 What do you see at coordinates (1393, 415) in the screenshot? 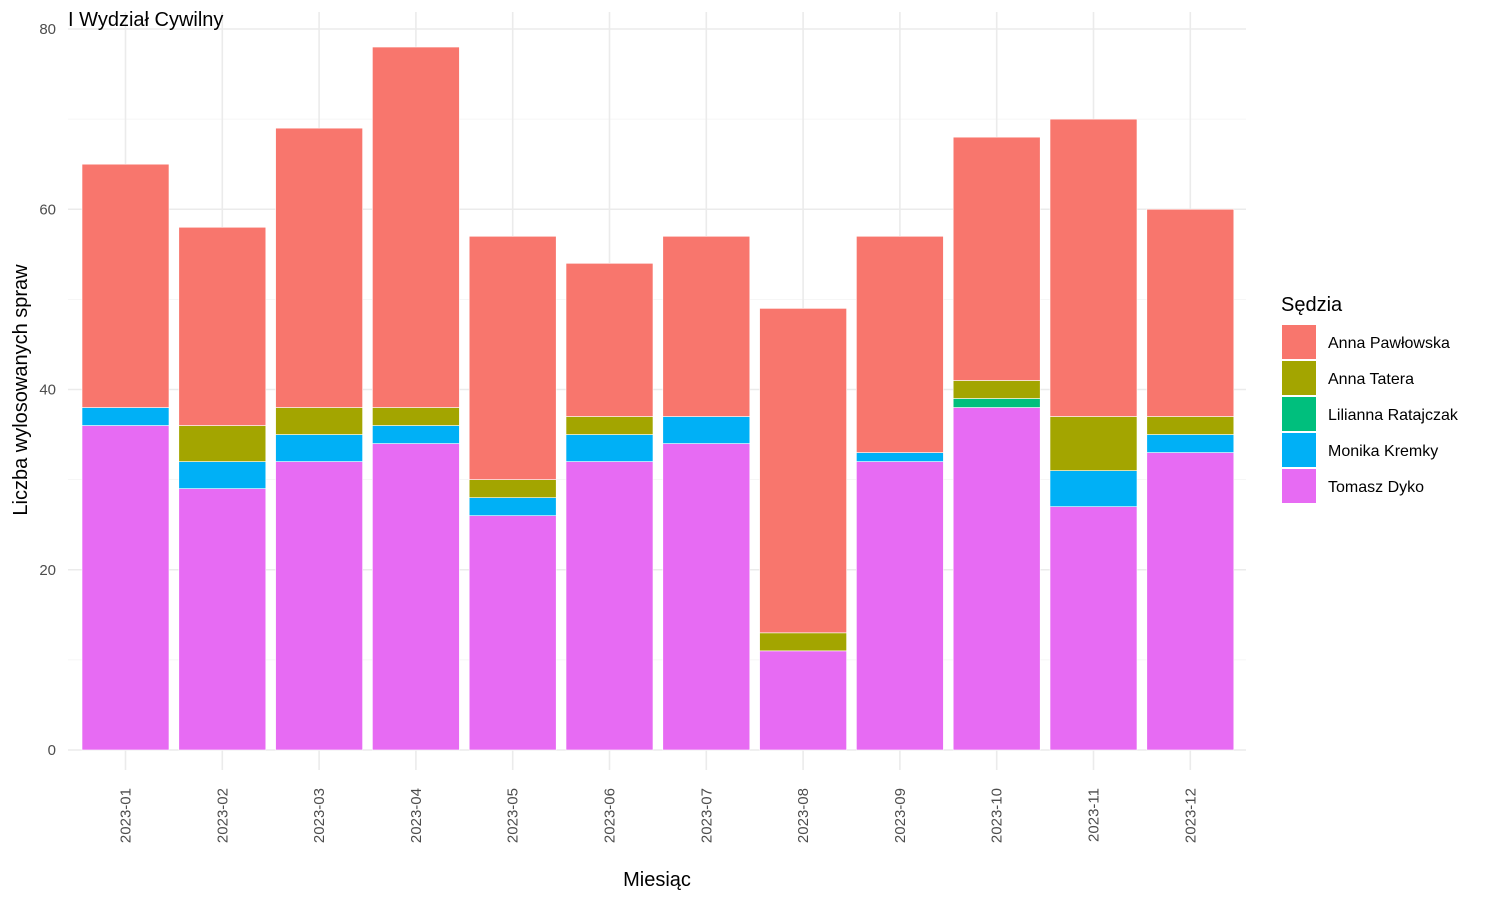
I see `legend-label: Lilianna Ratajczak` at bounding box center [1393, 415].